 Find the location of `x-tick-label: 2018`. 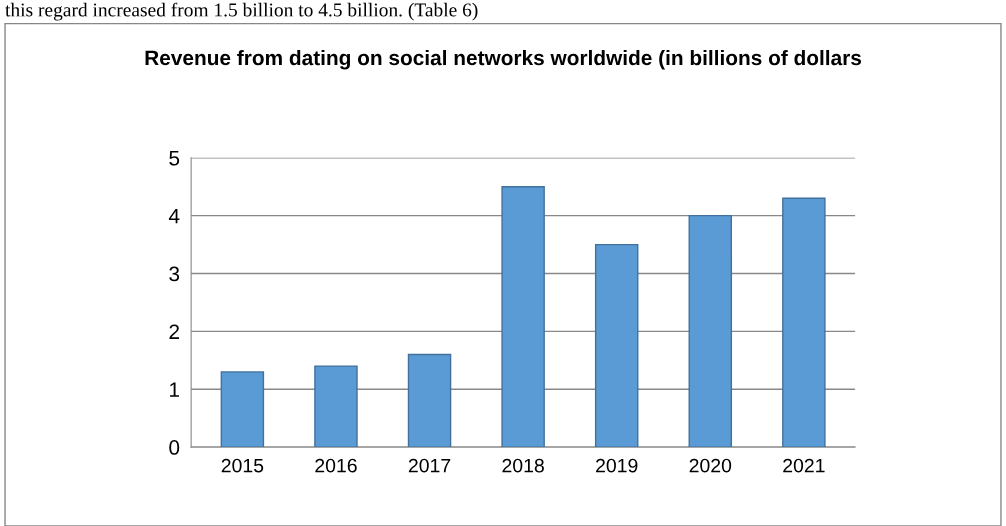

x-tick-label: 2018 is located at coordinates (523, 465).